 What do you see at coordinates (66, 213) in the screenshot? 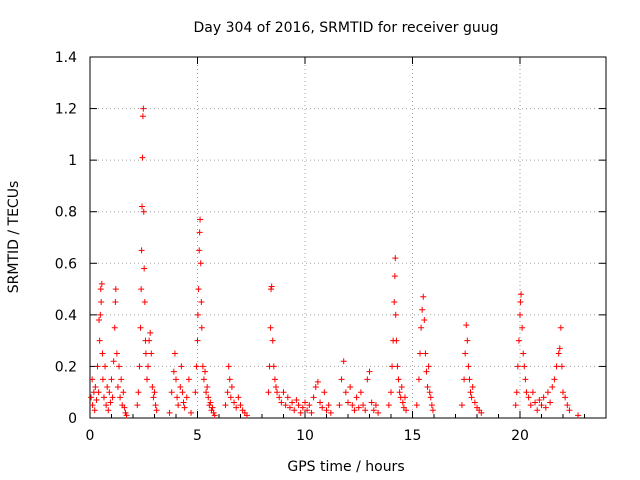
I see `y-tick-label: 0.8` at bounding box center [66, 213].